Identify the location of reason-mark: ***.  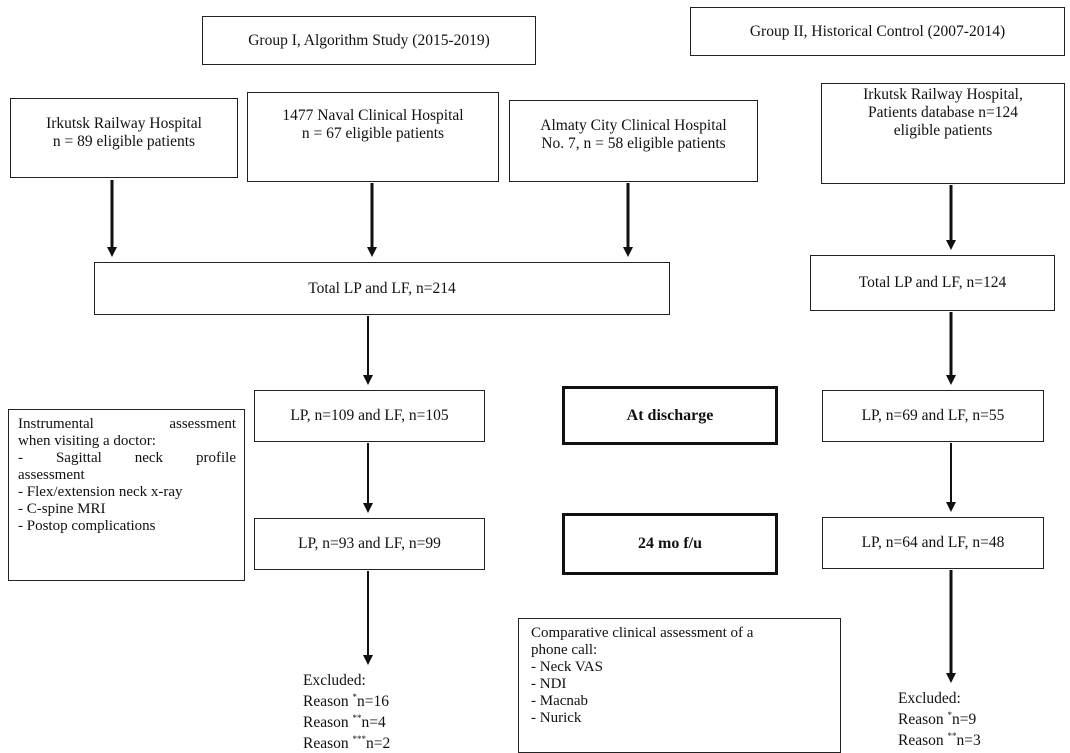
(359, 739).